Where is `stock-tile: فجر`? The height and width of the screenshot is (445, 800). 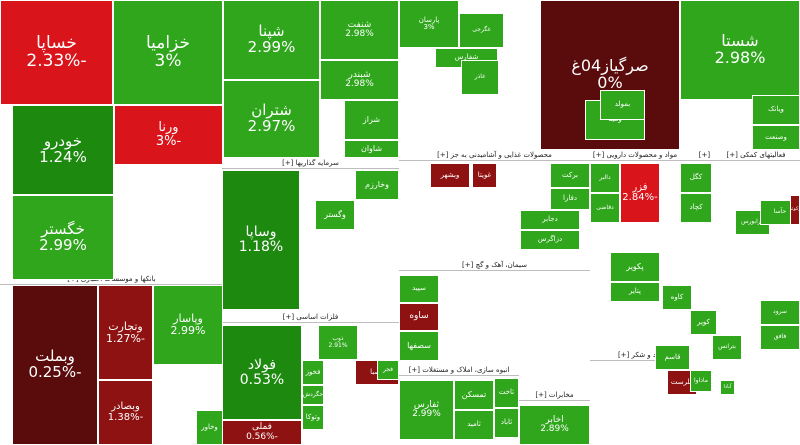 stock-tile: فجر is located at coordinates (388, 370).